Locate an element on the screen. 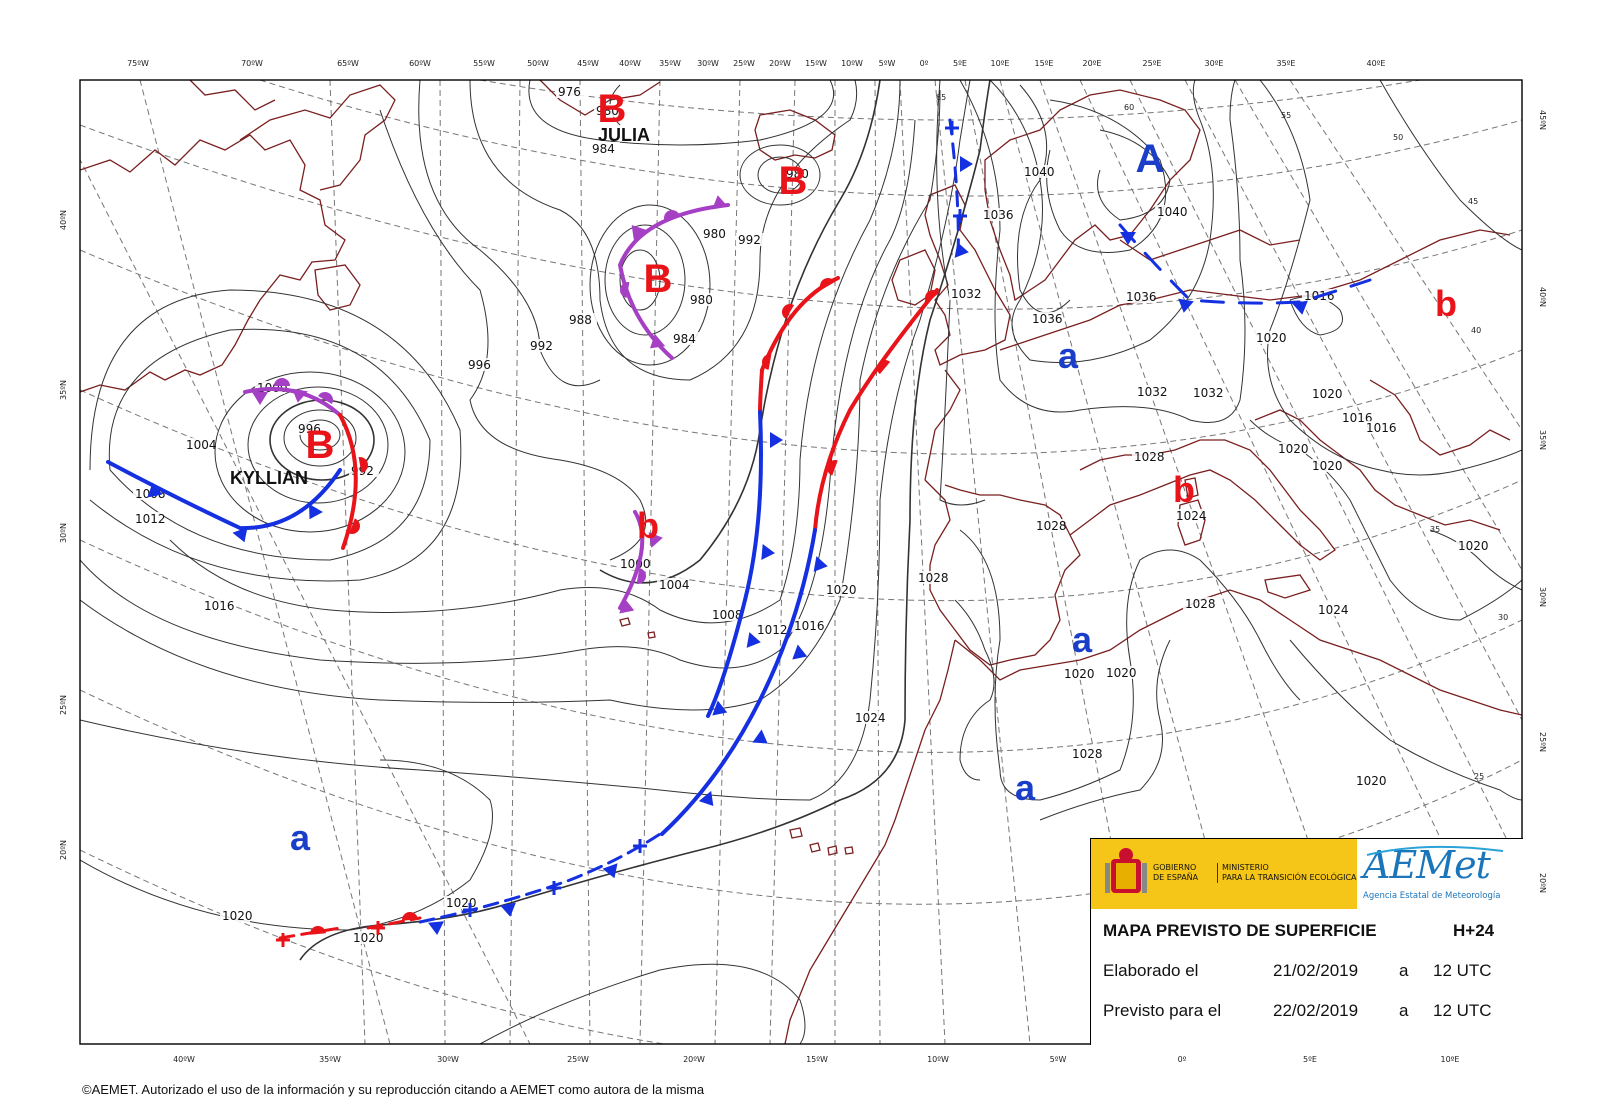 The height and width of the screenshot is (1120, 1600). valid-time: 12 UTC is located at coordinates (1462, 1010).